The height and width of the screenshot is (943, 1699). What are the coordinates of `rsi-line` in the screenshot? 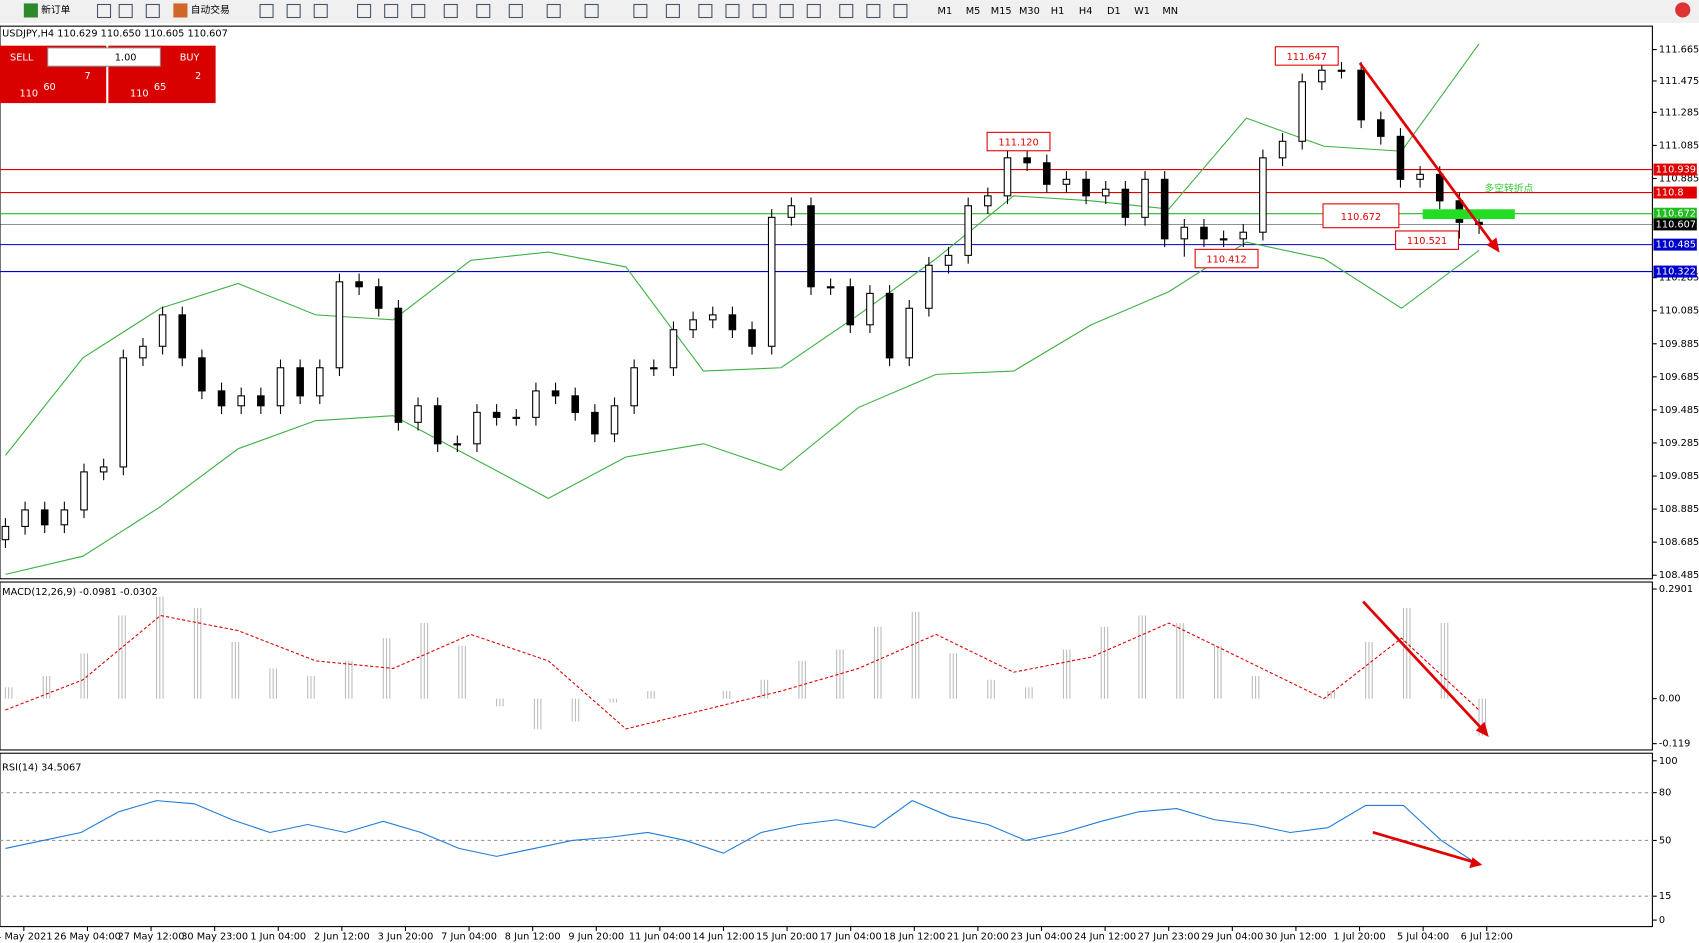 It's located at (742, 833).